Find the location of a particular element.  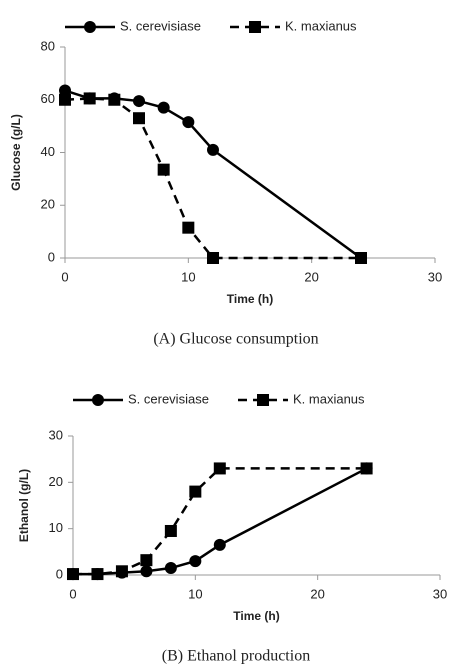

series-line is located at coordinates (220, 521).